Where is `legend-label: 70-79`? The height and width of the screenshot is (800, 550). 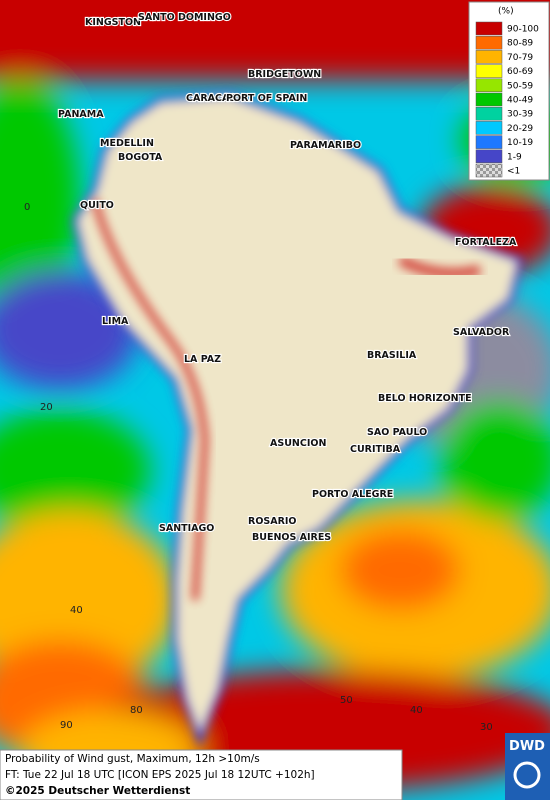
legend-label: 70-79 is located at coordinates (520, 58).